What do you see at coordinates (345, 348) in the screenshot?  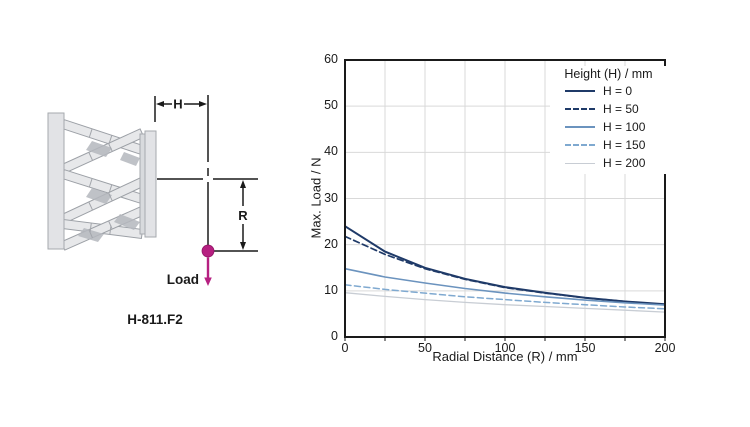 I see `x-tick-label: 0` at bounding box center [345, 348].